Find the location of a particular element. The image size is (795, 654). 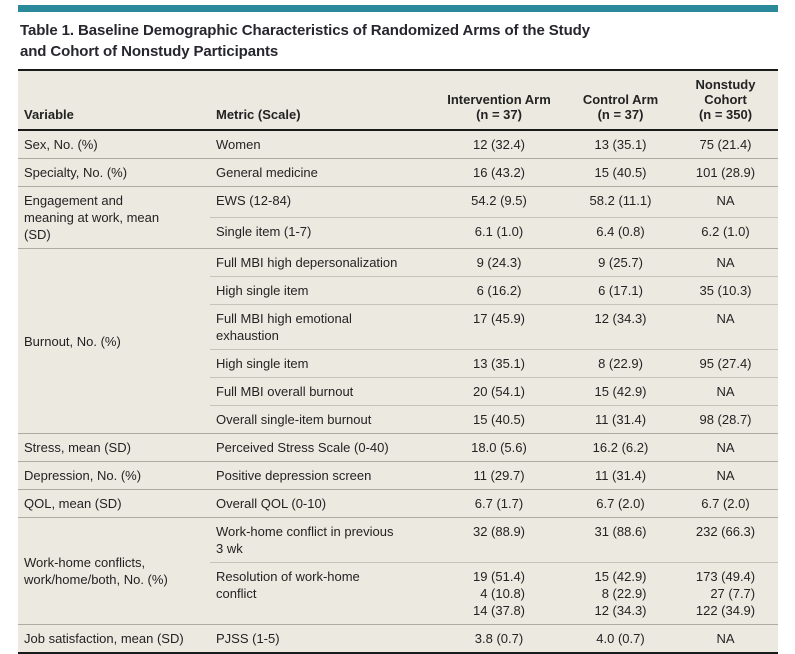

variable-cell: QOL, mean (SD) is located at coordinates (114, 503).